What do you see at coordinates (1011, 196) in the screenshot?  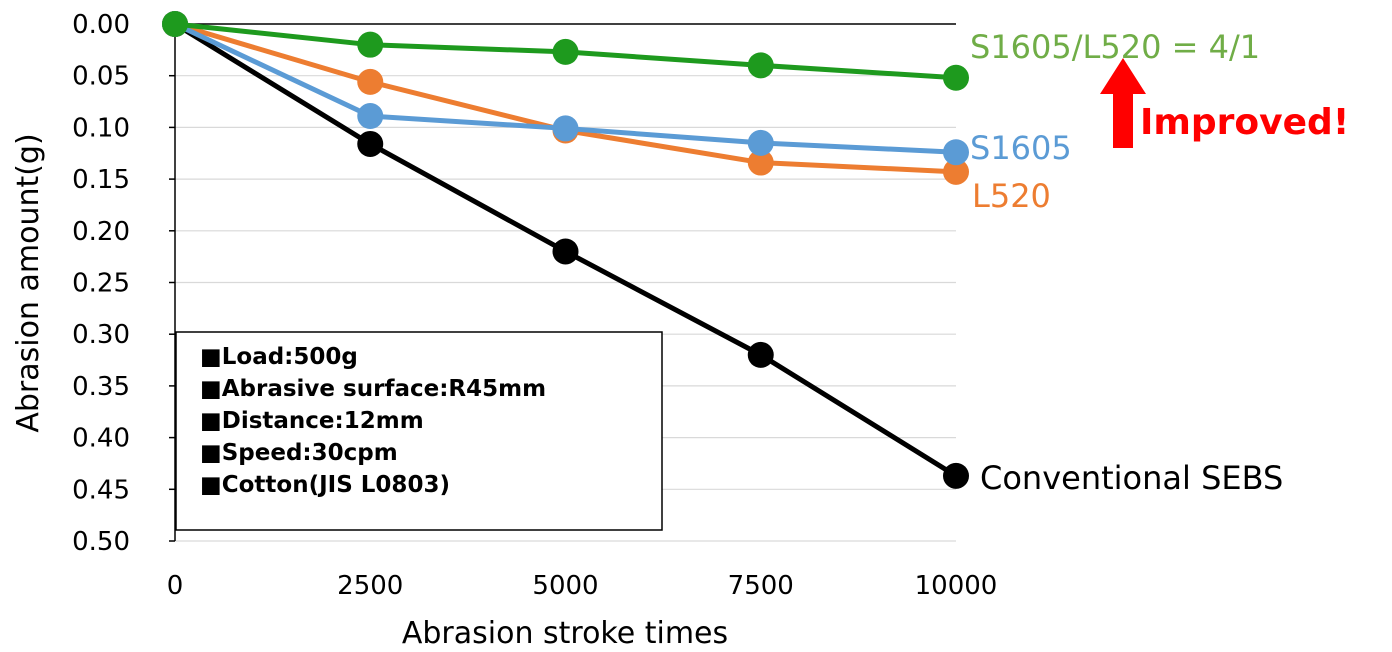 I see `series-label: L520` at bounding box center [1011, 196].